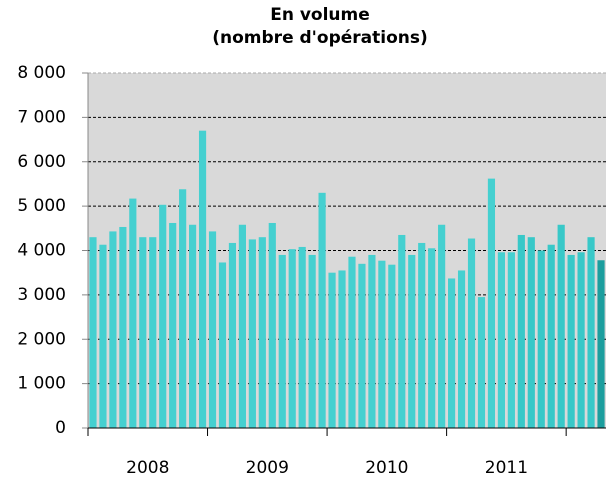 This screenshot has height=477, width=606. I want to click on chart-subtitle: (nombre d'opérations), so click(320, 38).